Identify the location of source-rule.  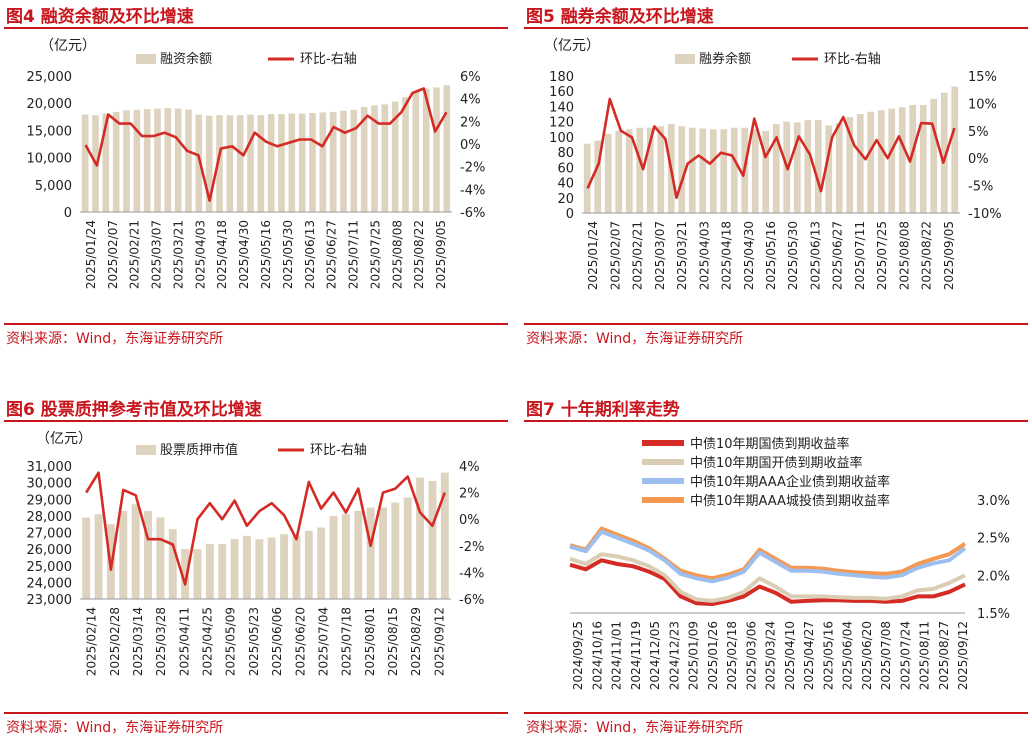
(256, 324).